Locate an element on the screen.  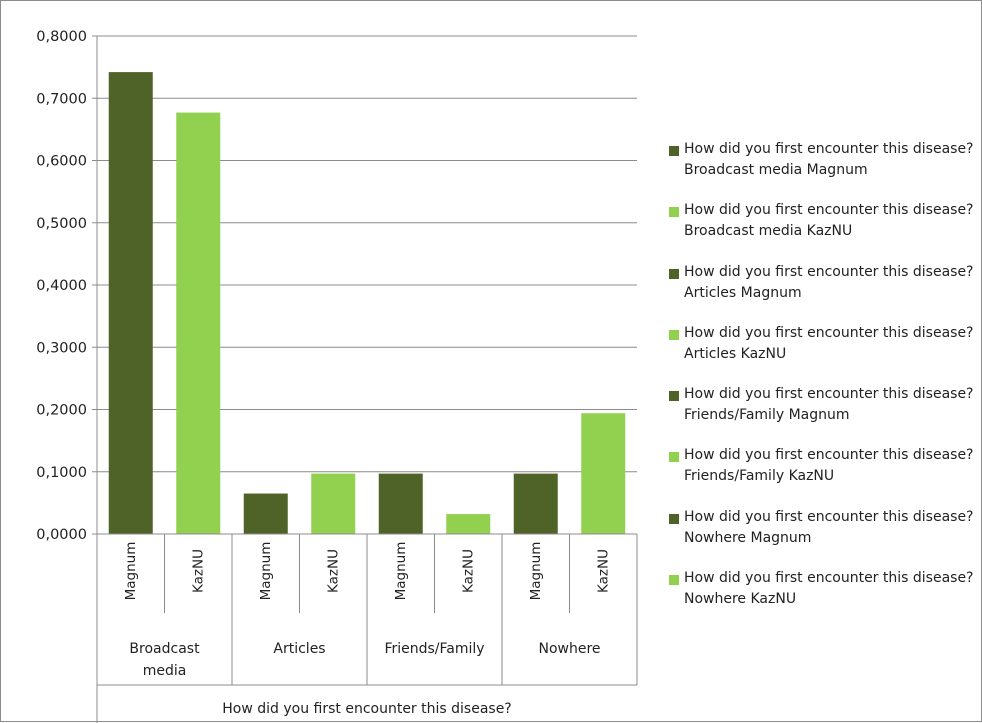
group-label-line: Broadcast is located at coordinates (164, 649).